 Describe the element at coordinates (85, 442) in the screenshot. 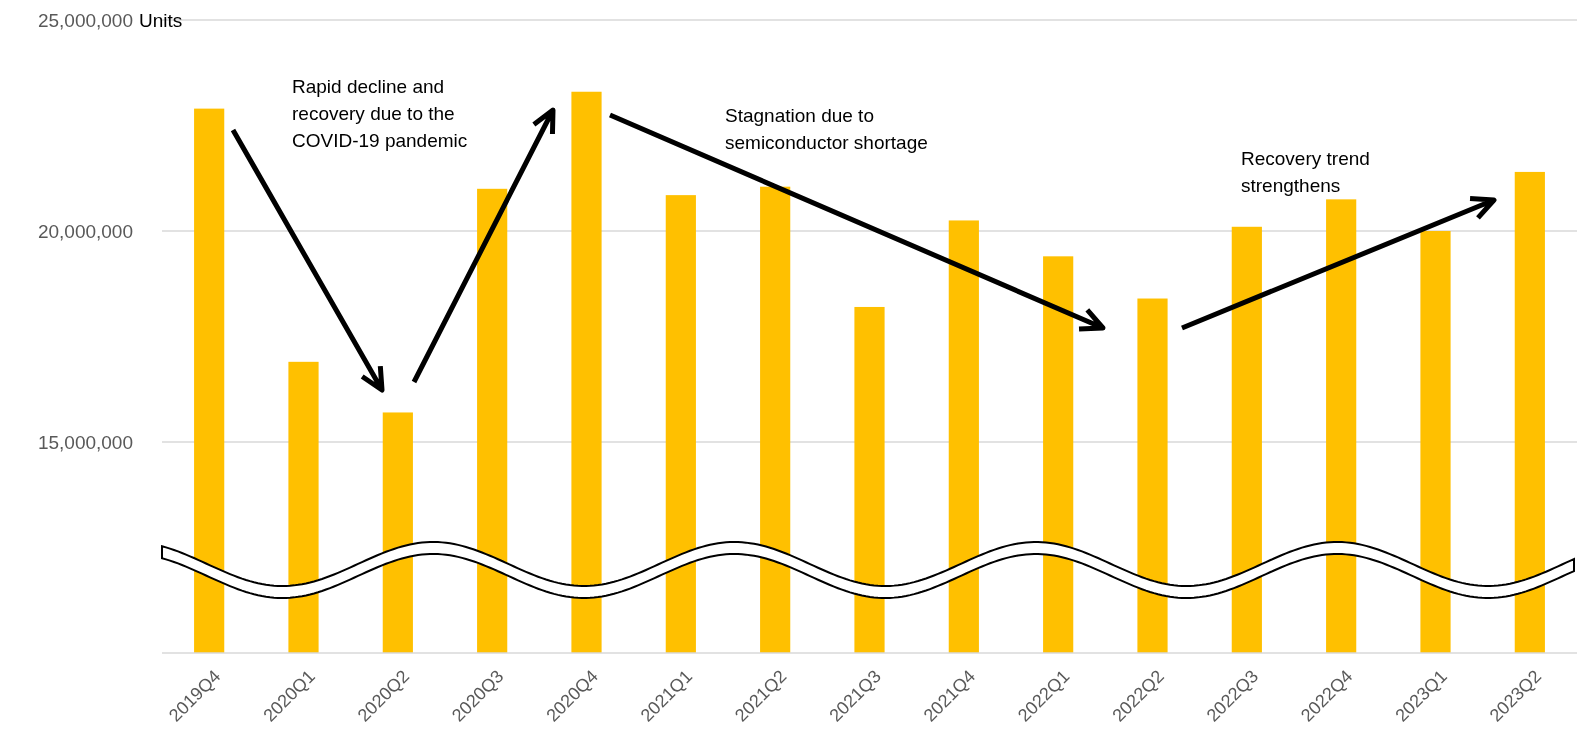

I see `y-tick-label: 15,000,000` at that location.